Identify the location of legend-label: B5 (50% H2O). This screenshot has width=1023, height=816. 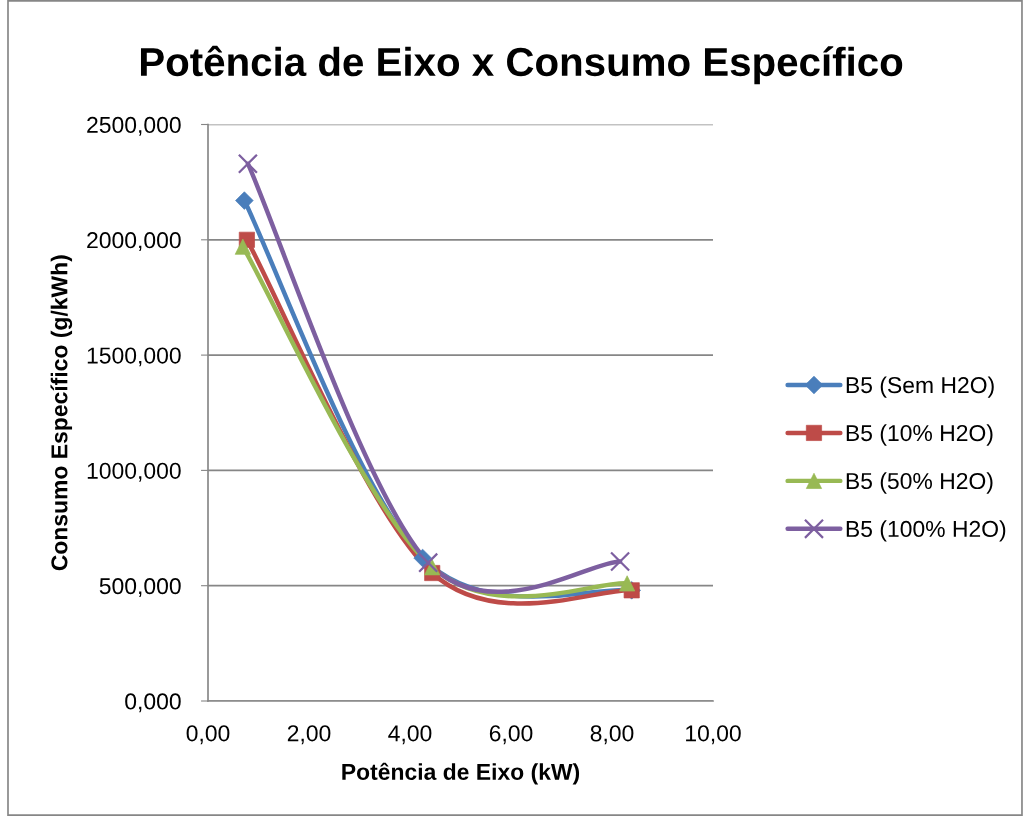
(919, 483).